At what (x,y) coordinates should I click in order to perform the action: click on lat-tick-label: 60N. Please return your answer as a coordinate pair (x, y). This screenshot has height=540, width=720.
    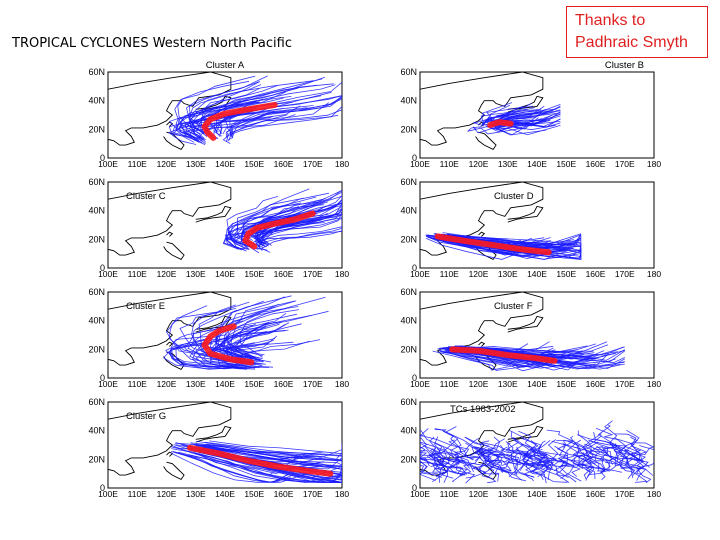
    Looking at the image, I should click on (96, 292).